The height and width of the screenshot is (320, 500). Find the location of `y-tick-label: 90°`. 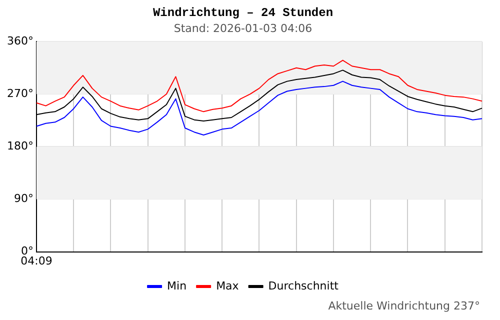

y-tick-label: 90° is located at coordinates (24, 199).